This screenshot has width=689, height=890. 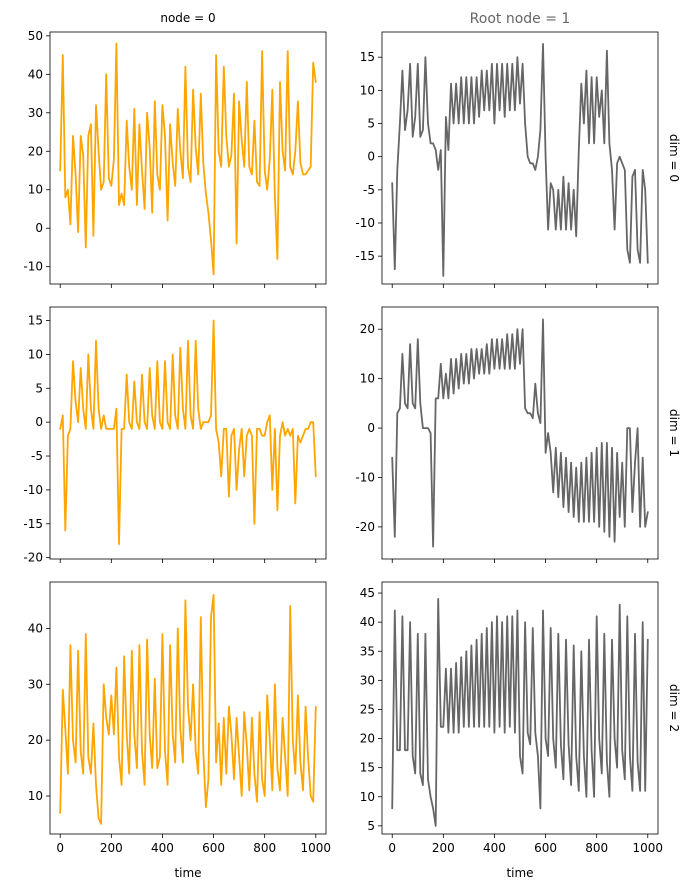 I want to click on x-axis-label-right: time, so click(x=519, y=873).